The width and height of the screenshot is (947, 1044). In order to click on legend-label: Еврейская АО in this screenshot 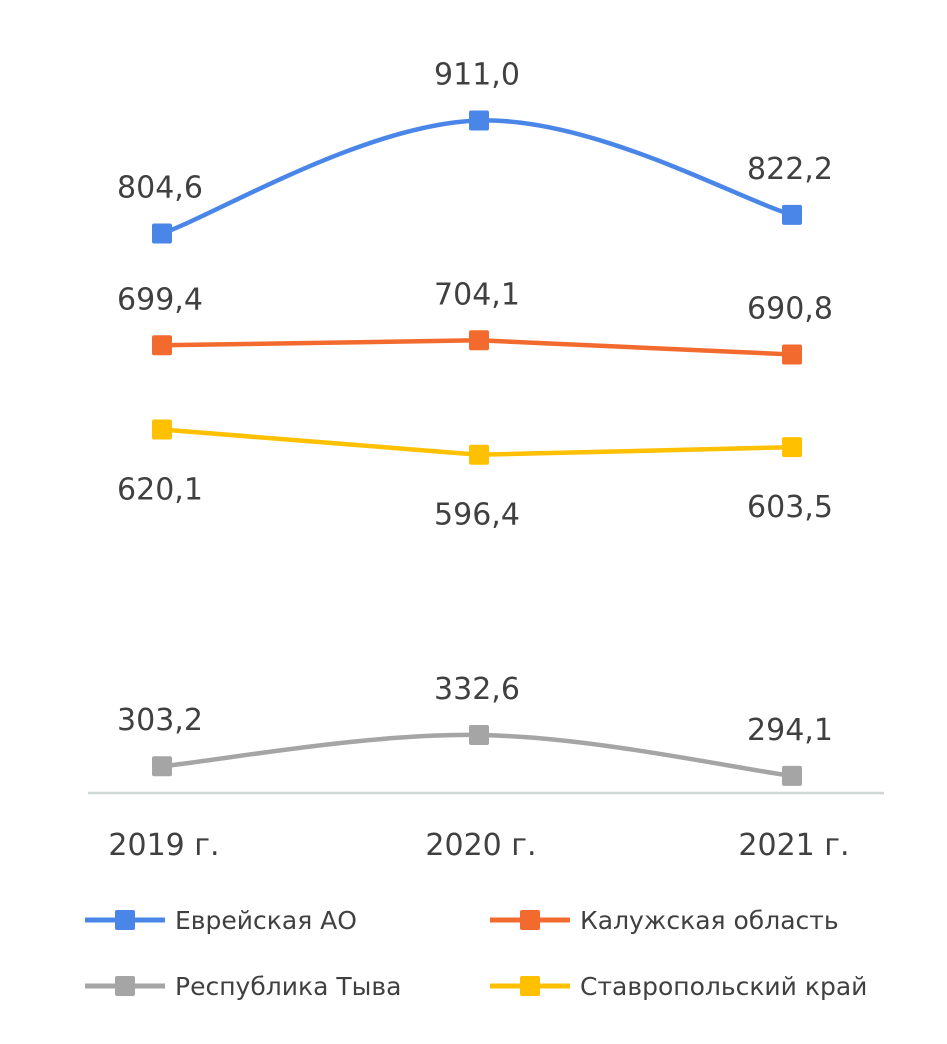, I will do `click(266, 920)`.